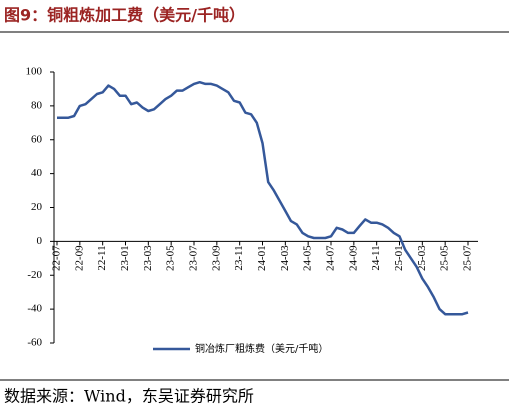  Describe the element at coordinates (171, 258) in the screenshot. I see `x-tick-label: 23-05` at that location.